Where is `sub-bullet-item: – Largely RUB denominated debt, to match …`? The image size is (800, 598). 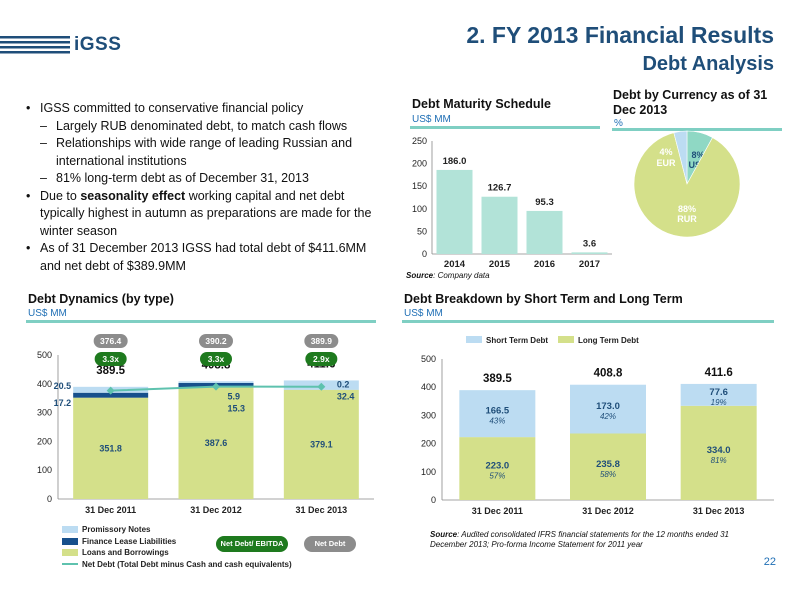
sub-bullet-item: – Largely RUB denominated debt, to match … is located at coordinates (194, 125).